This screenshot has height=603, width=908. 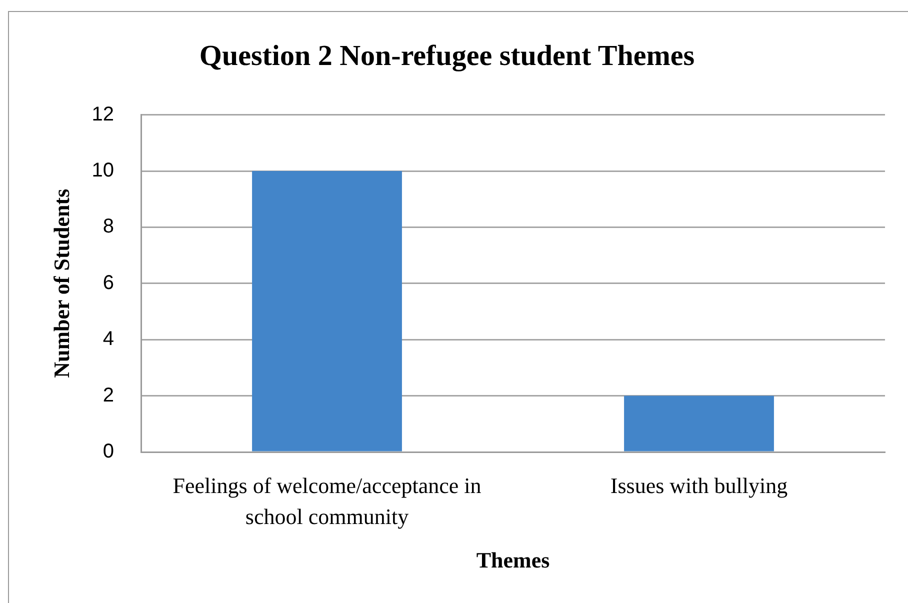 What do you see at coordinates (61, 283) in the screenshot?
I see `y-axis-title: Number of Students` at bounding box center [61, 283].